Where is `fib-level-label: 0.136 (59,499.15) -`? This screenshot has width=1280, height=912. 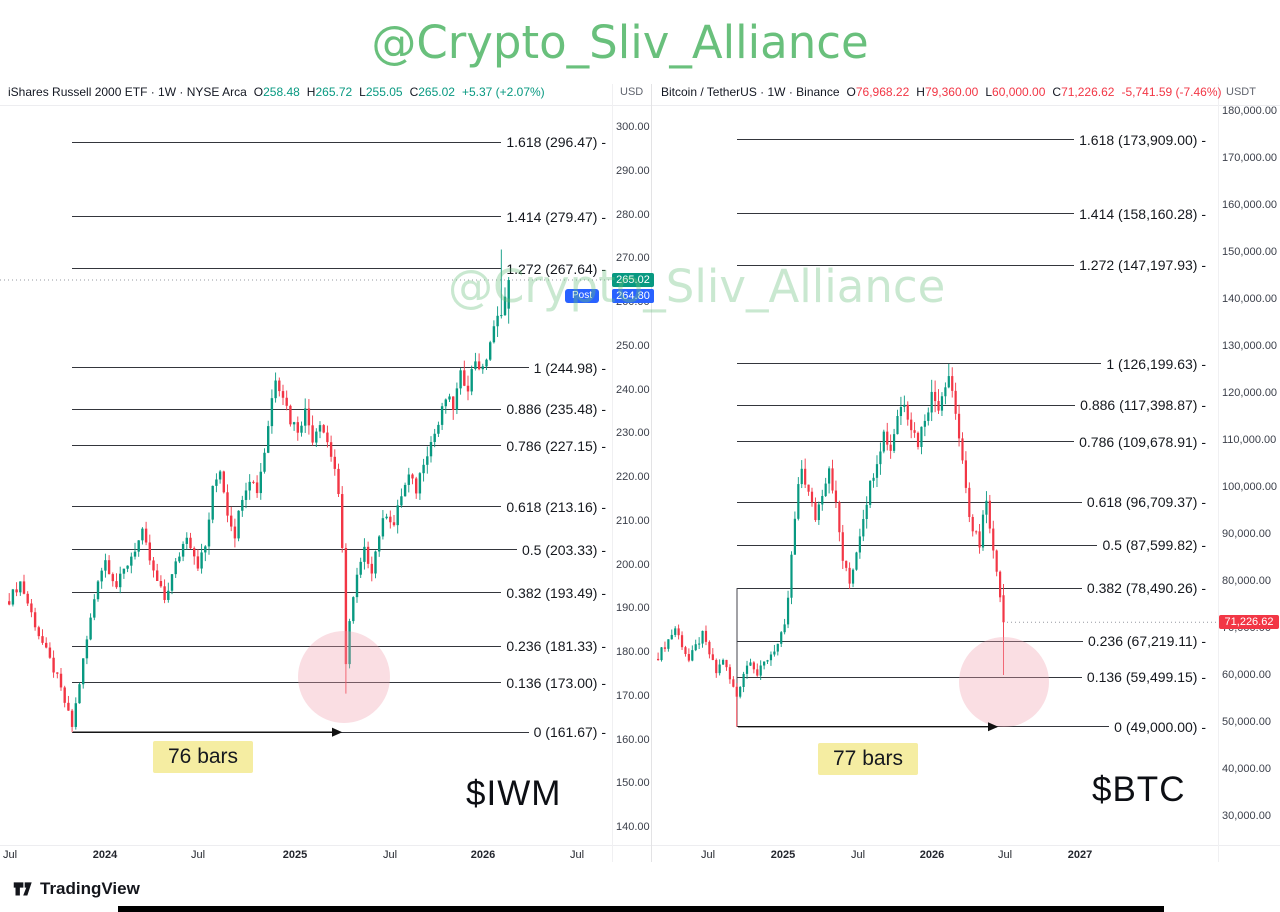
fib-level-label: 0.136 (59,499.15) - is located at coordinates (1146, 677).